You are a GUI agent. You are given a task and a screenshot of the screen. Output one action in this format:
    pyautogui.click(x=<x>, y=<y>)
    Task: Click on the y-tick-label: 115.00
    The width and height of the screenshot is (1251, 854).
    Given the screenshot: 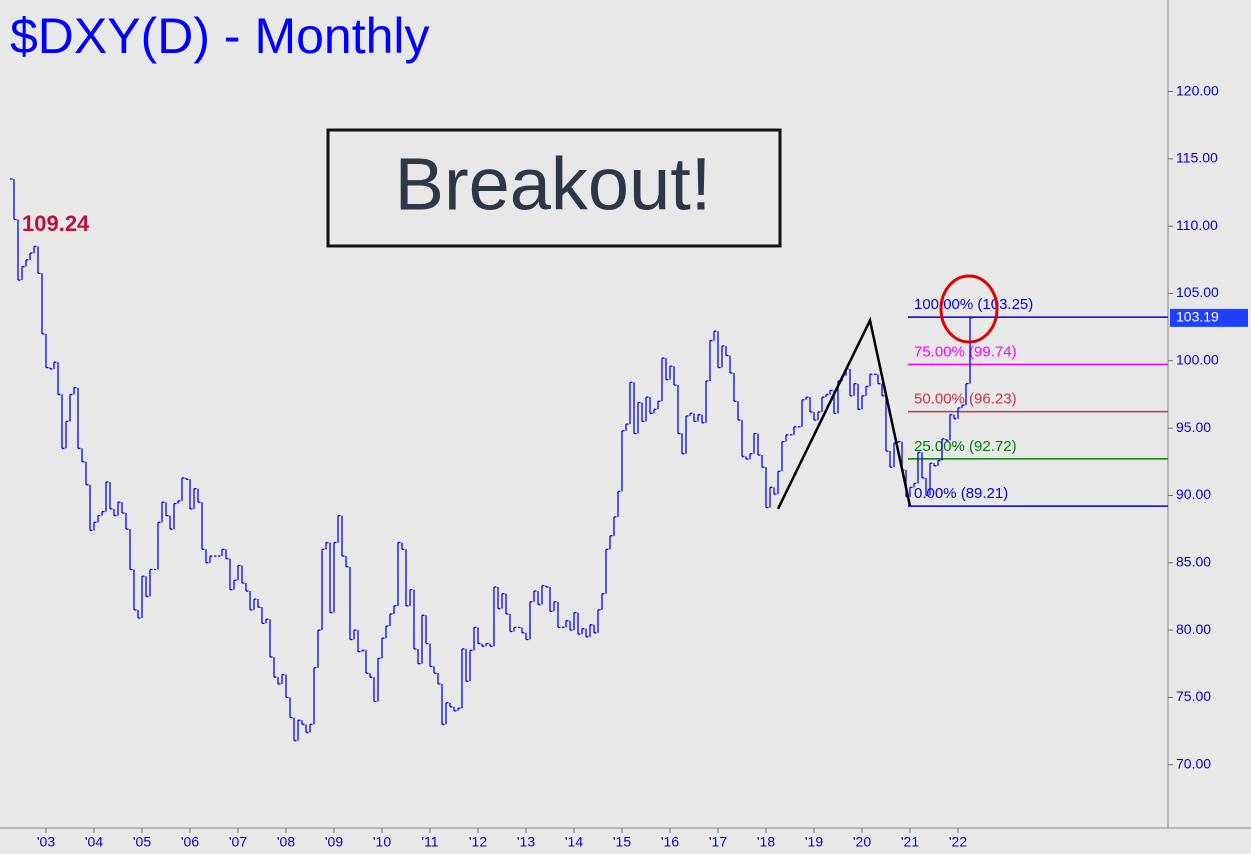 What is the action you would take?
    pyautogui.click(x=1197, y=158)
    